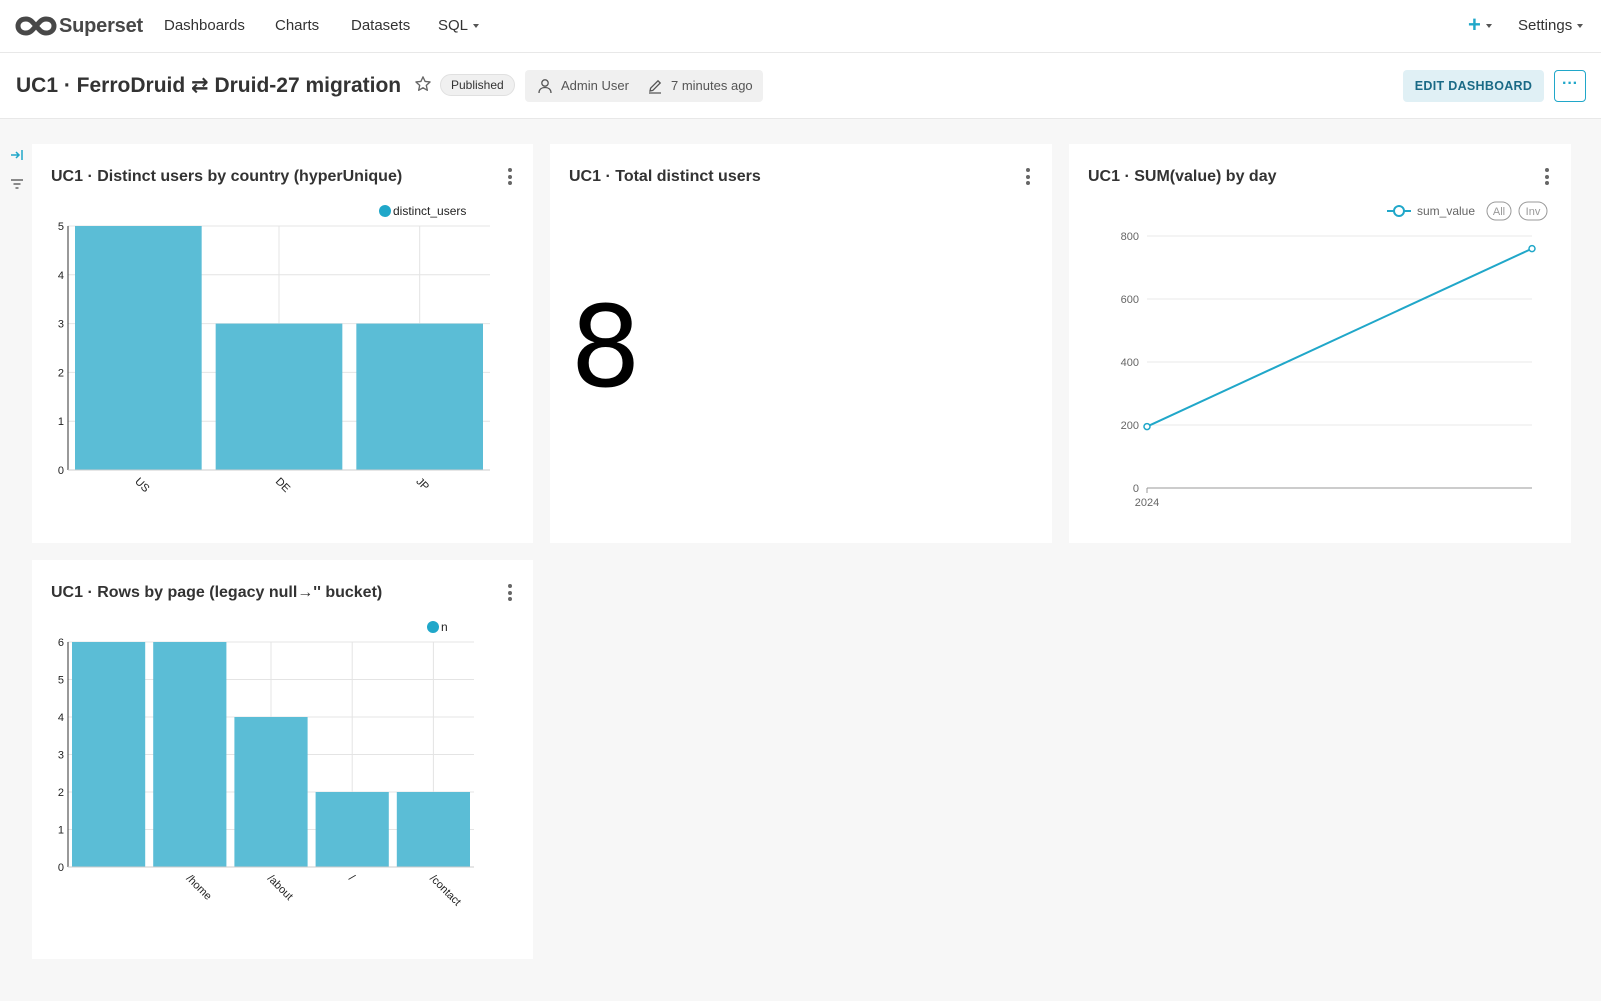  Describe the element at coordinates (423, 485) in the screenshot. I see `x-tick-label: JP` at that location.